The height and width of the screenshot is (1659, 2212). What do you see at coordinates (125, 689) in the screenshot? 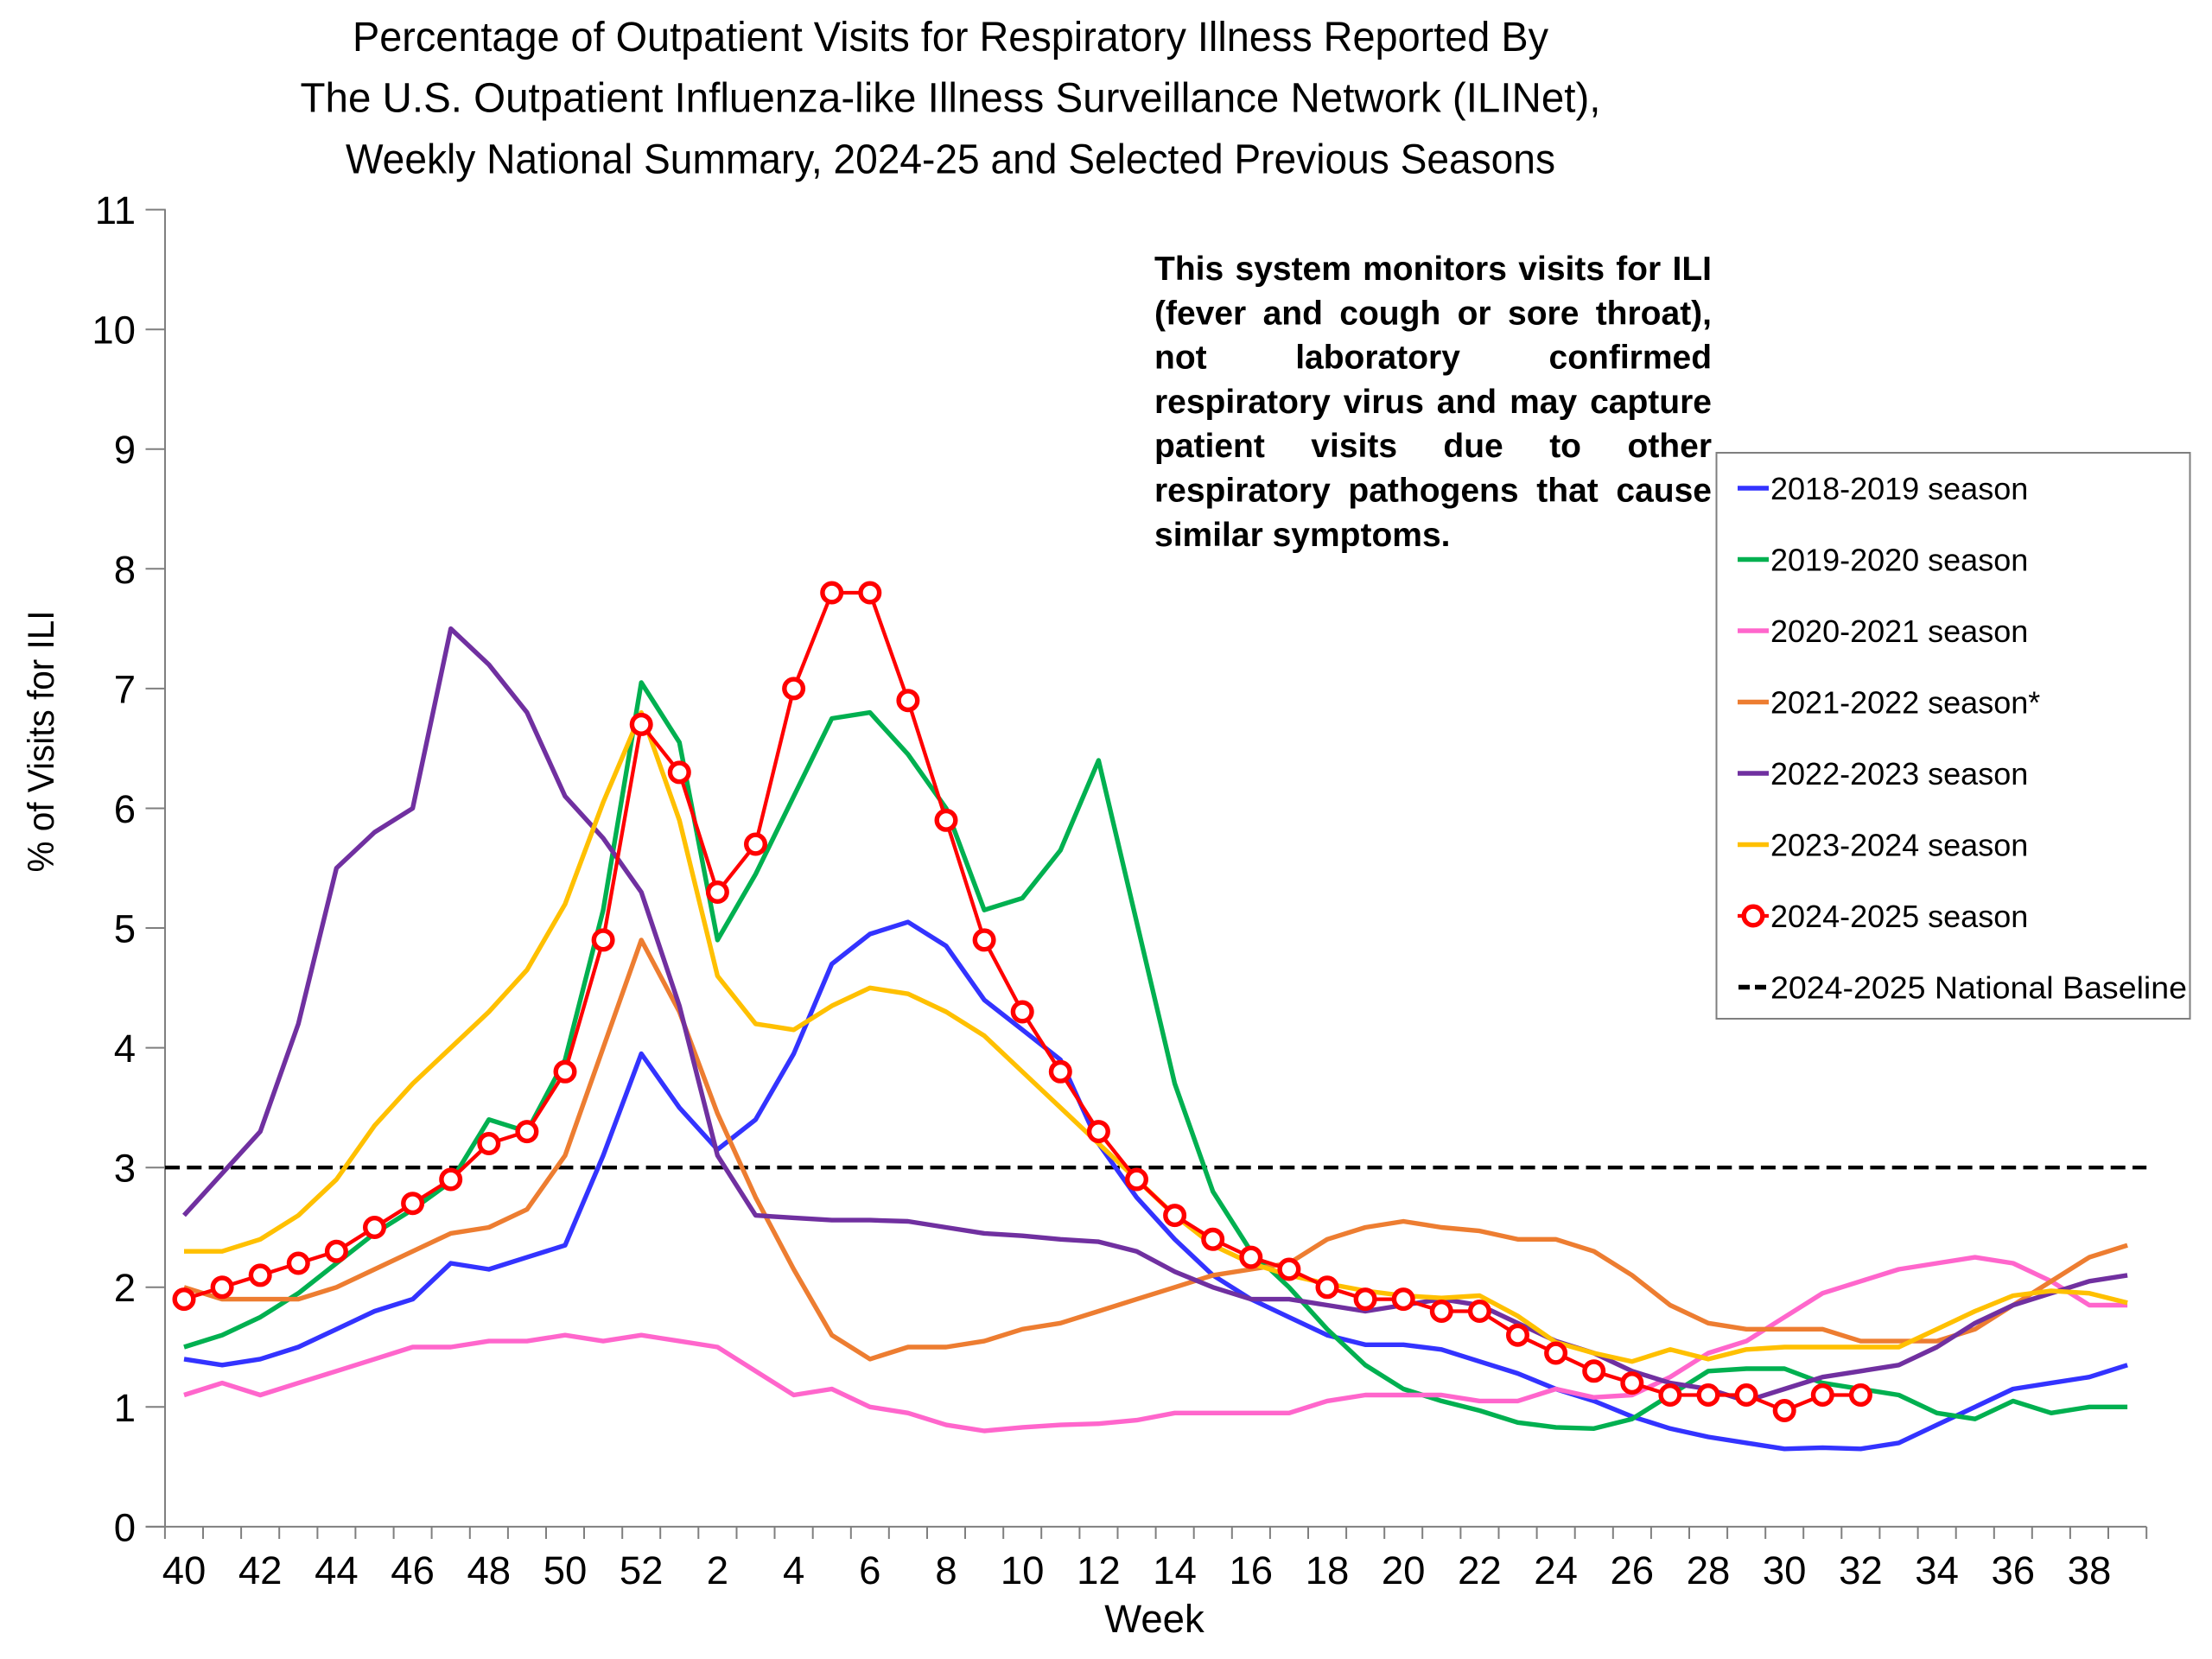
I see `svg-text: 7` at bounding box center [125, 689].